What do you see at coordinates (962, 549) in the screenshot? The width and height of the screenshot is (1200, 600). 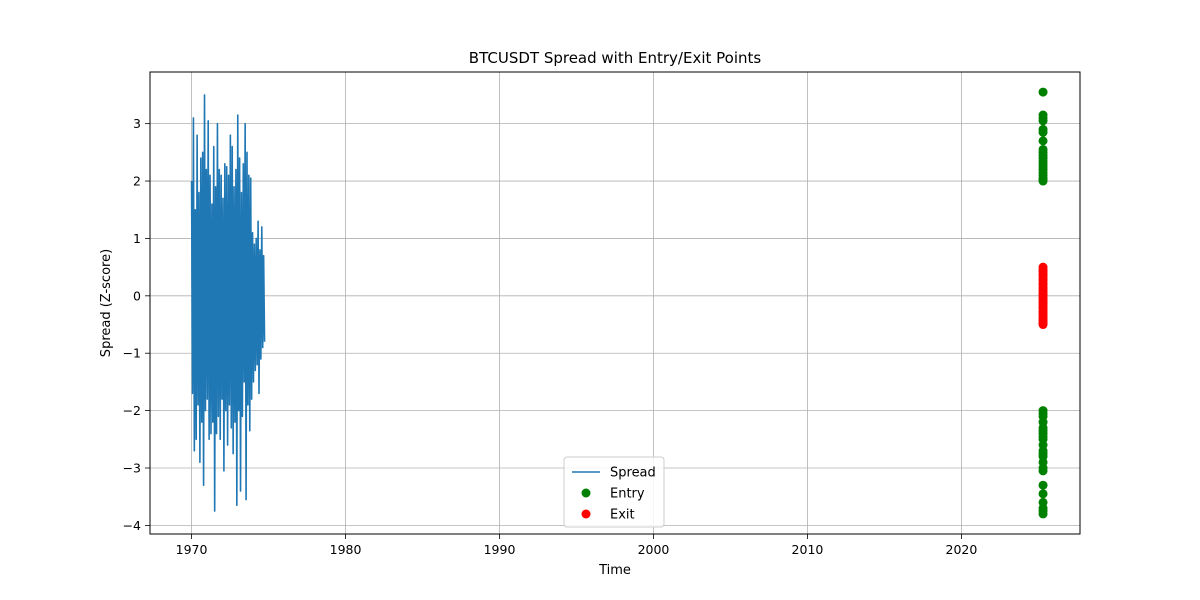 I see `x-tick-label: 2020` at bounding box center [962, 549].